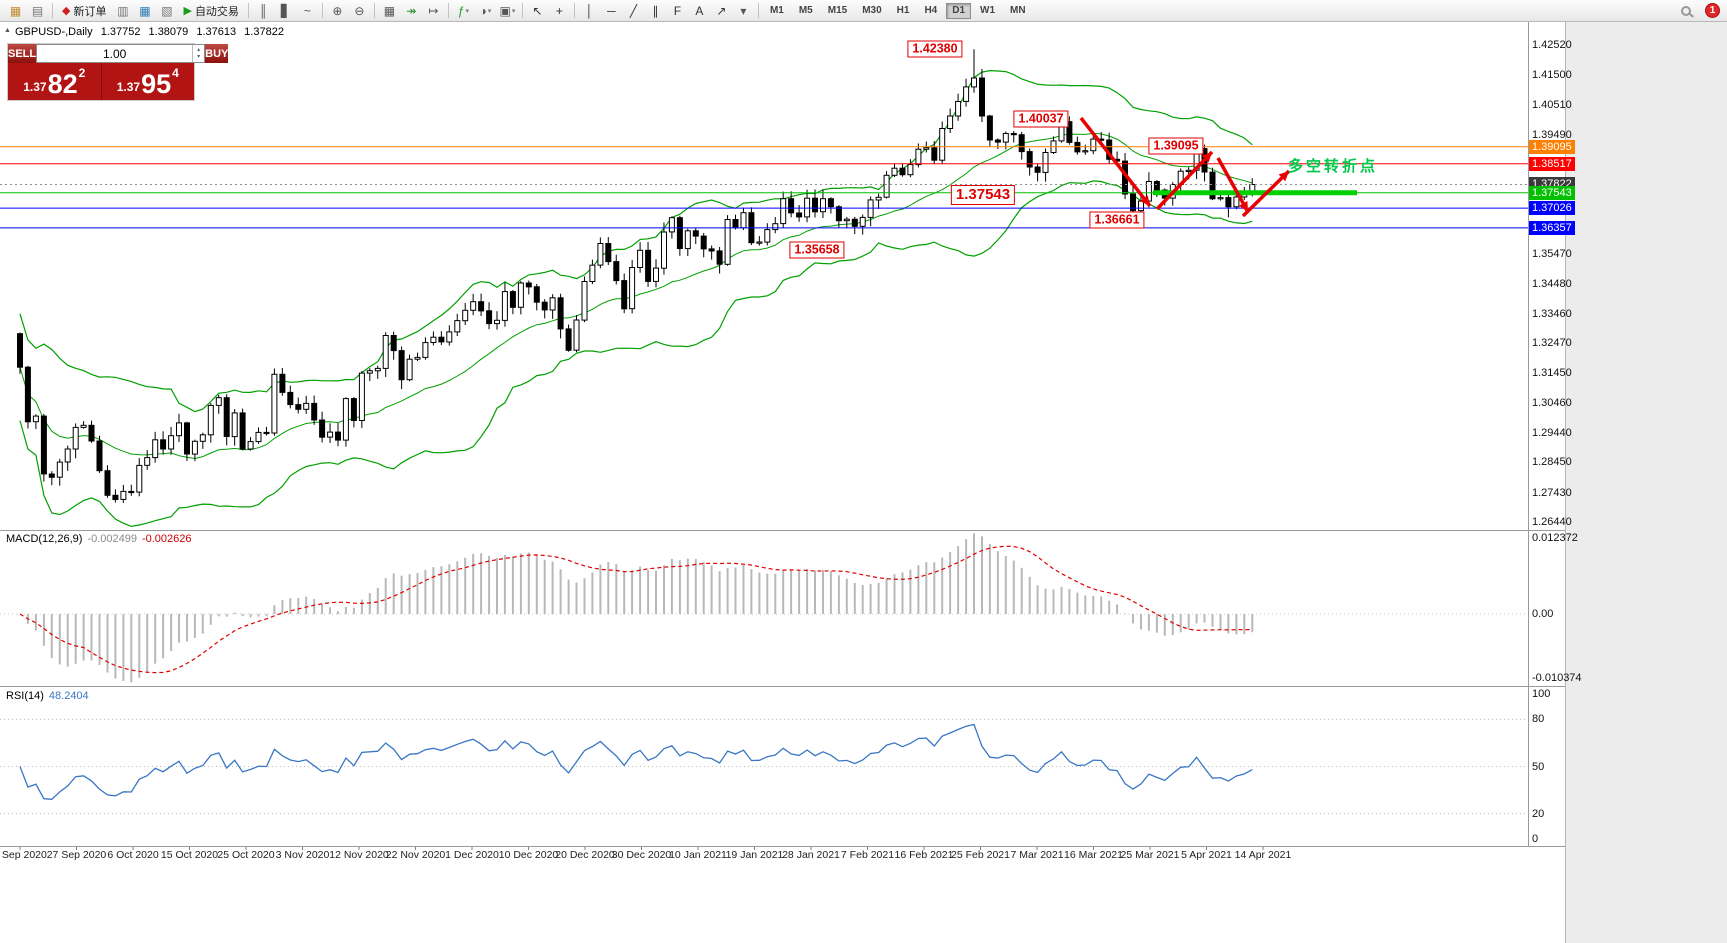 The image size is (1727, 943). What do you see at coordinates (22, 53) in the screenshot?
I see `sell-button: SELL` at bounding box center [22, 53].